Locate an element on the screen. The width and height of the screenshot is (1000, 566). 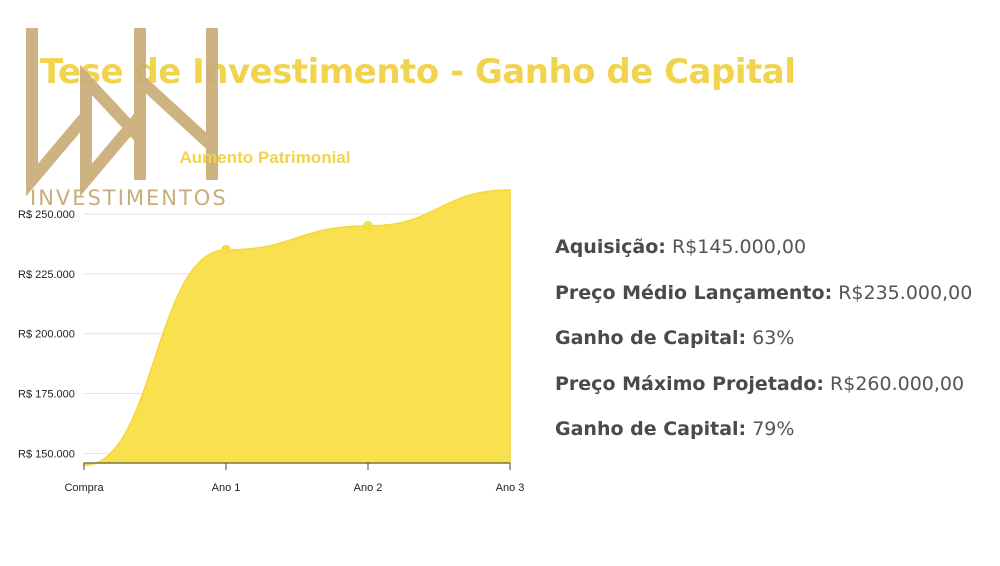
fact-aquisicao: Aquisição: R$145.000,00 is located at coordinates (681, 247).